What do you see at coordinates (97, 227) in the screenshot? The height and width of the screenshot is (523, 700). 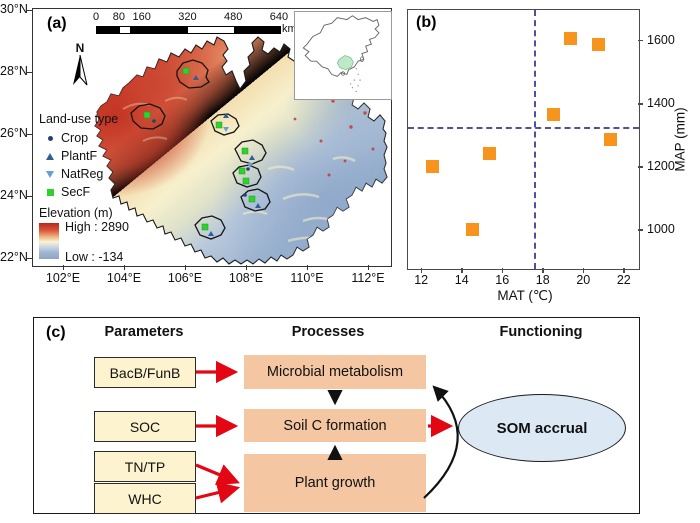 I see `elevation-high-label: High : 2890` at bounding box center [97, 227].